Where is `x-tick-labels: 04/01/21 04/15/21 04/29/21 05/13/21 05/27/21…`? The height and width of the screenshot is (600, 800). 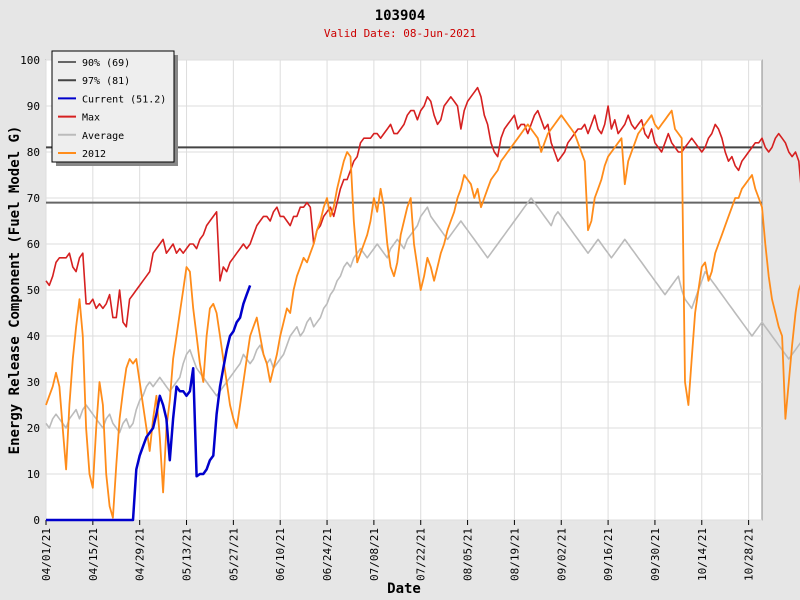
x-tick-labels: 04/01/21 04/15/21 04/29/21 05/13/21 05/27/21… is located at coordinates (398, 554).